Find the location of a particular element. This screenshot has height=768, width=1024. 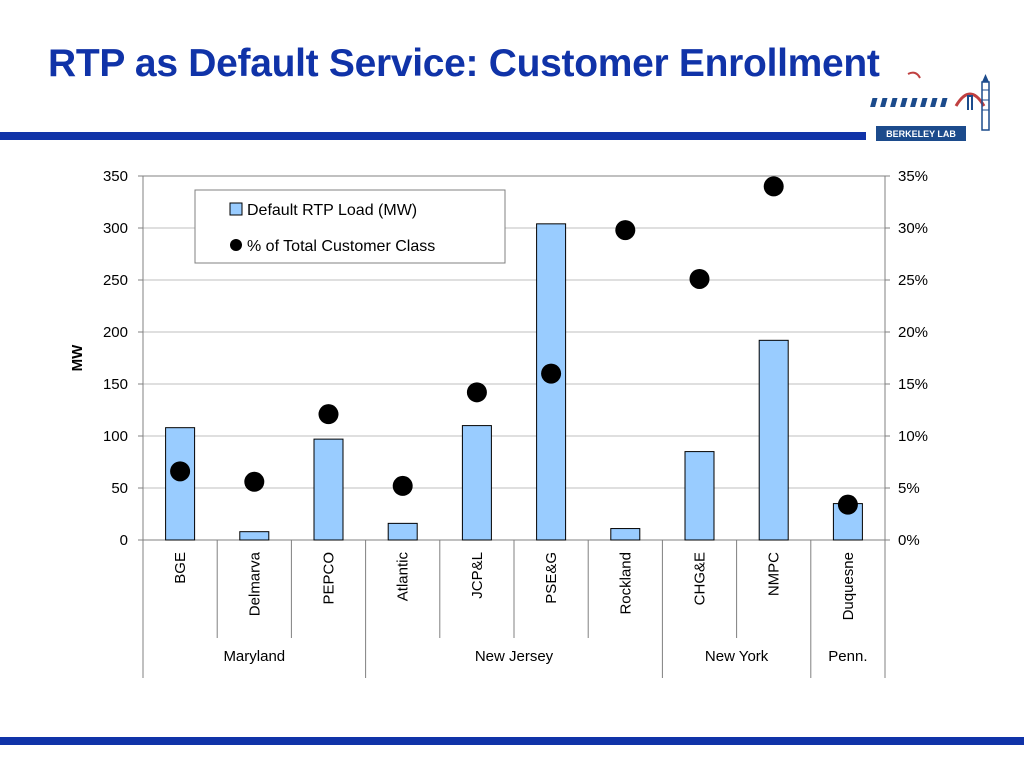

y2-tick-label: 30% is located at coordinates (913, 228).